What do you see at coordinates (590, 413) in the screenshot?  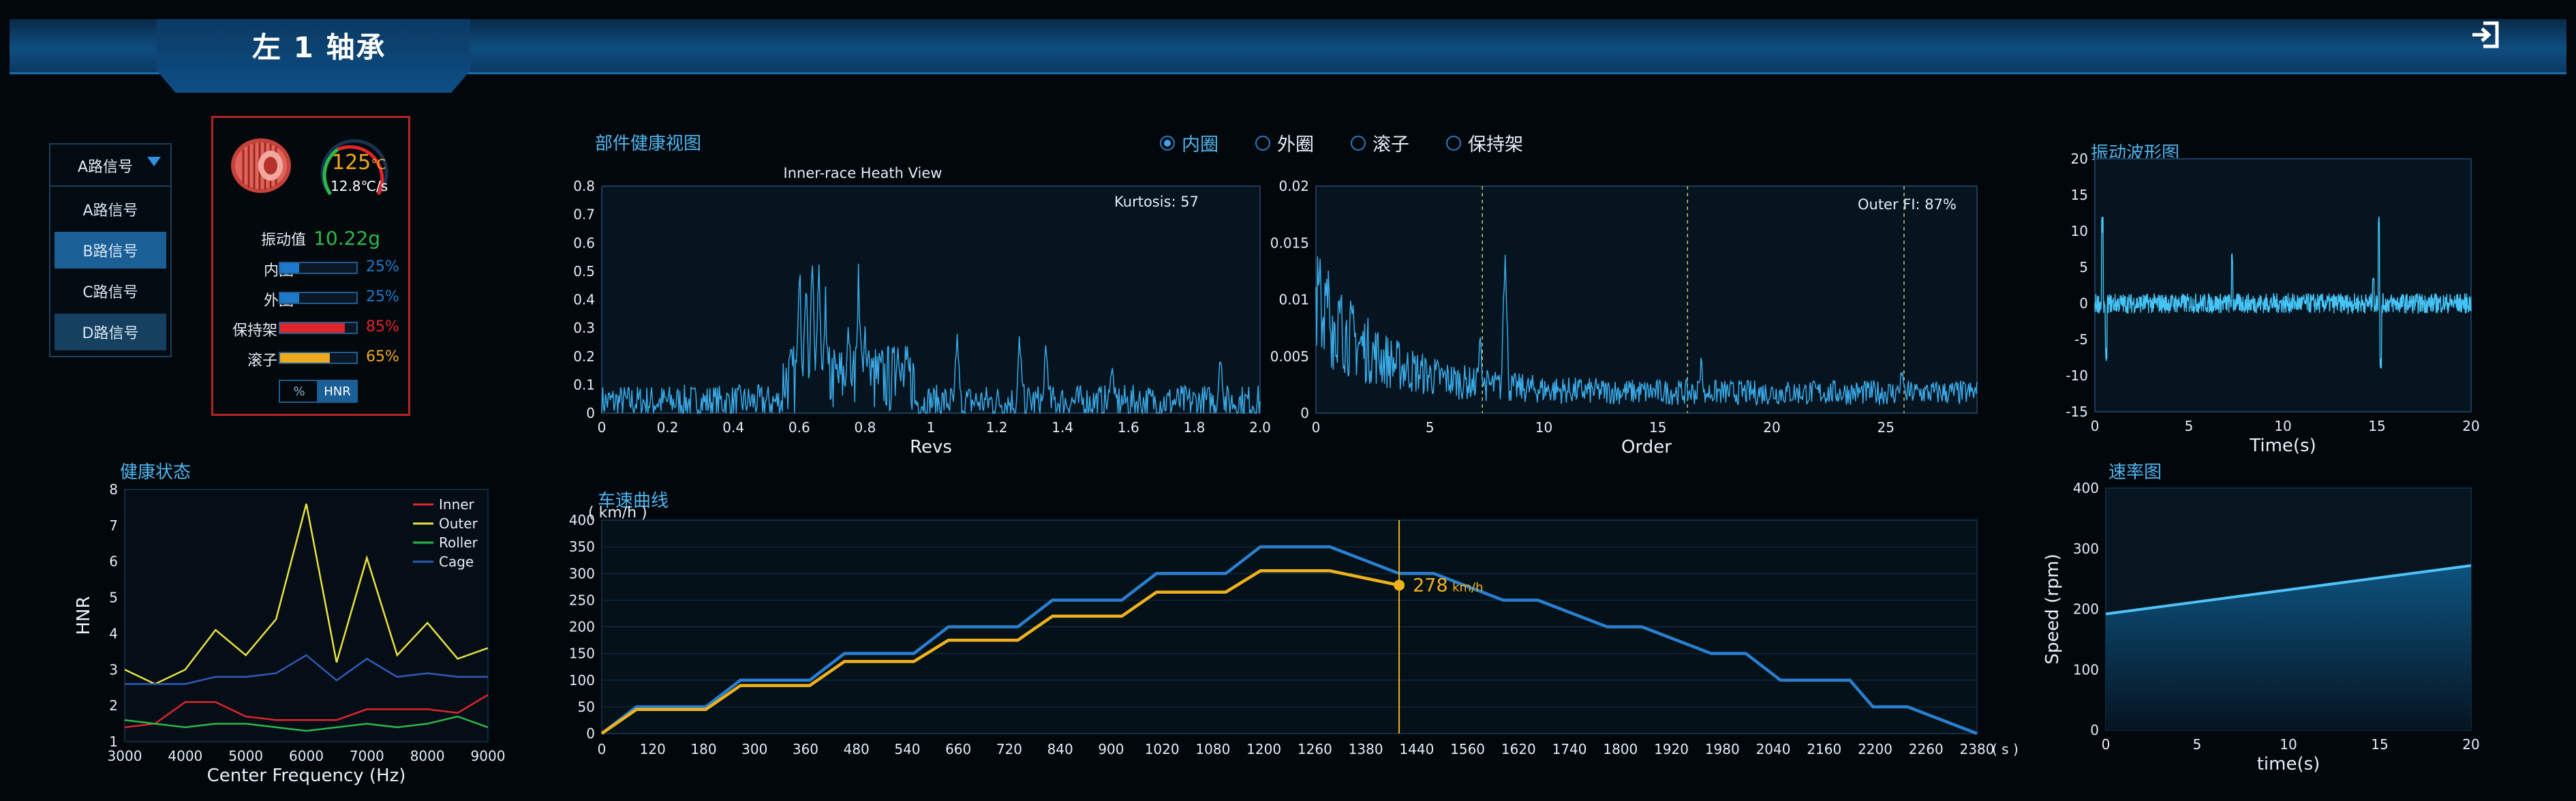 I see `inner_race-ytick-label: 0` at bounding box center [590, 413].